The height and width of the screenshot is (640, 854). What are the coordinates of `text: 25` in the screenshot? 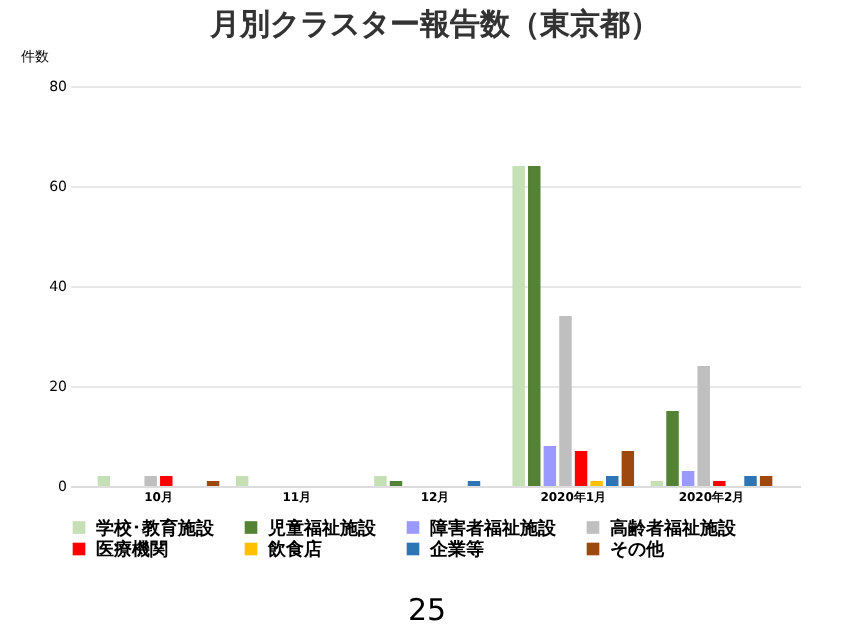 It's located at (427, 610).